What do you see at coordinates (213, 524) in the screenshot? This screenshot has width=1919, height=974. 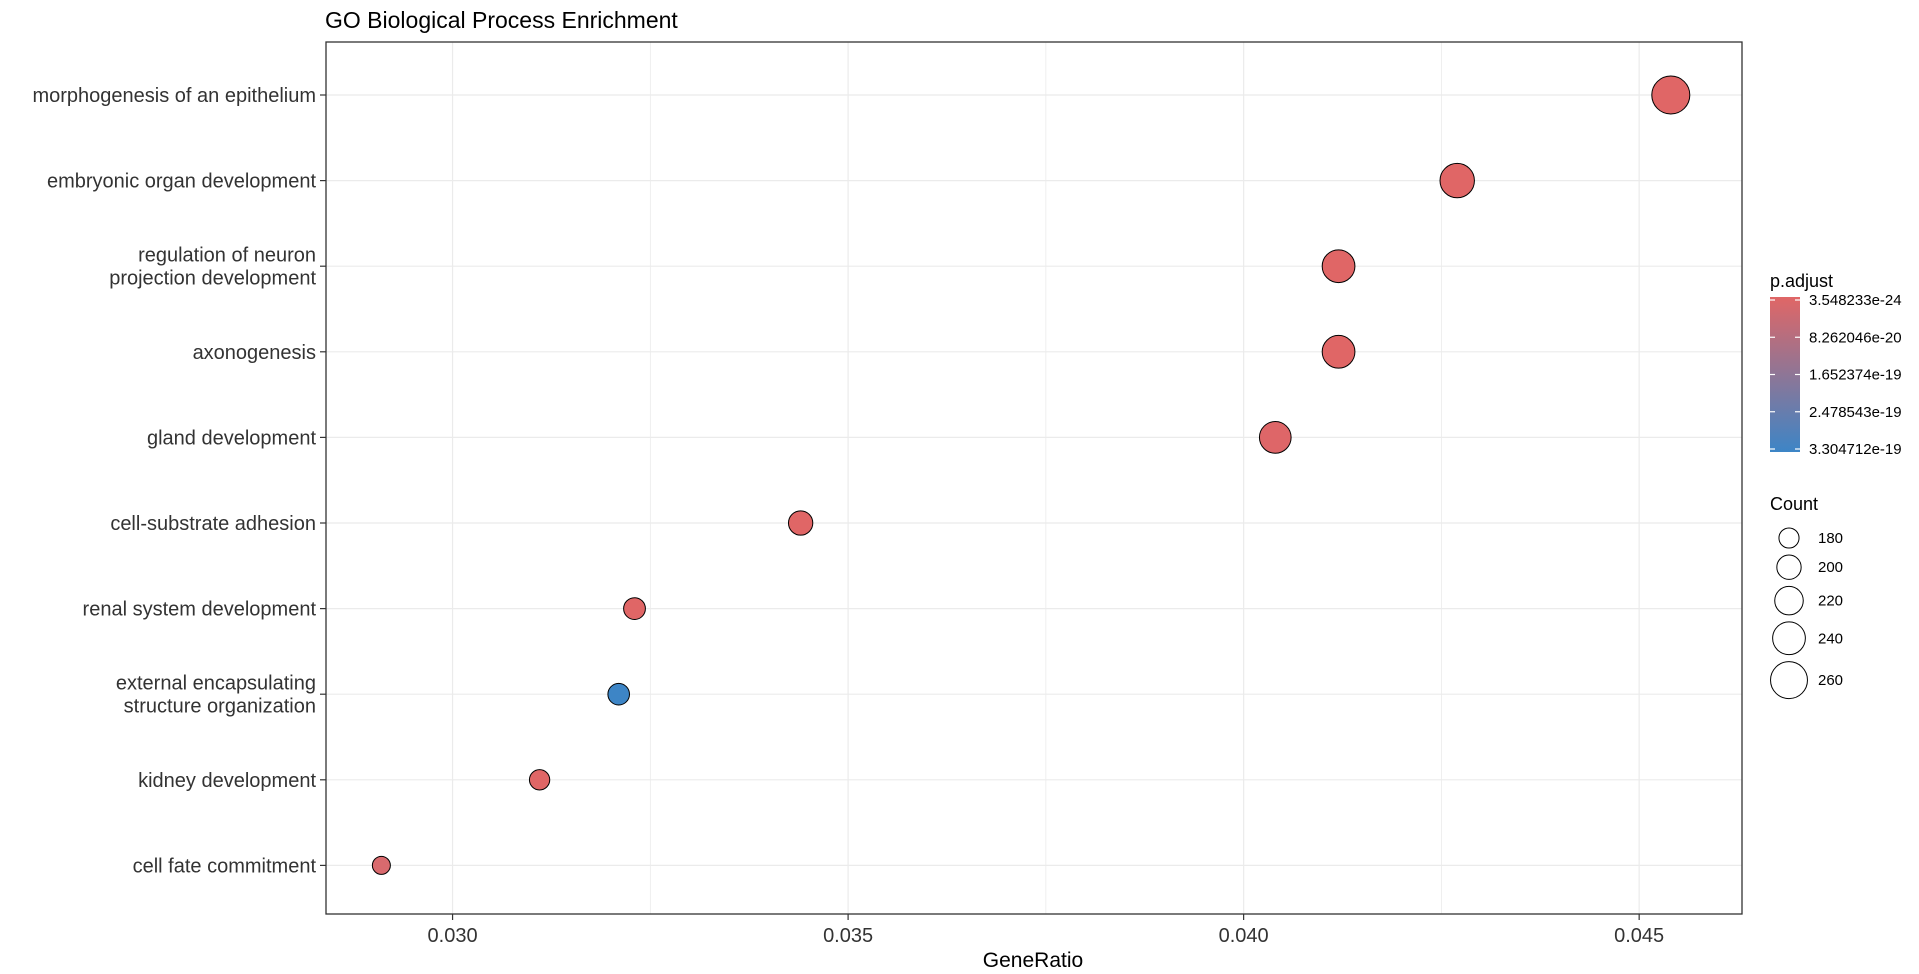 I see `y-tick-label: cell-substrate adhesion` at bounding box center [213, 524].